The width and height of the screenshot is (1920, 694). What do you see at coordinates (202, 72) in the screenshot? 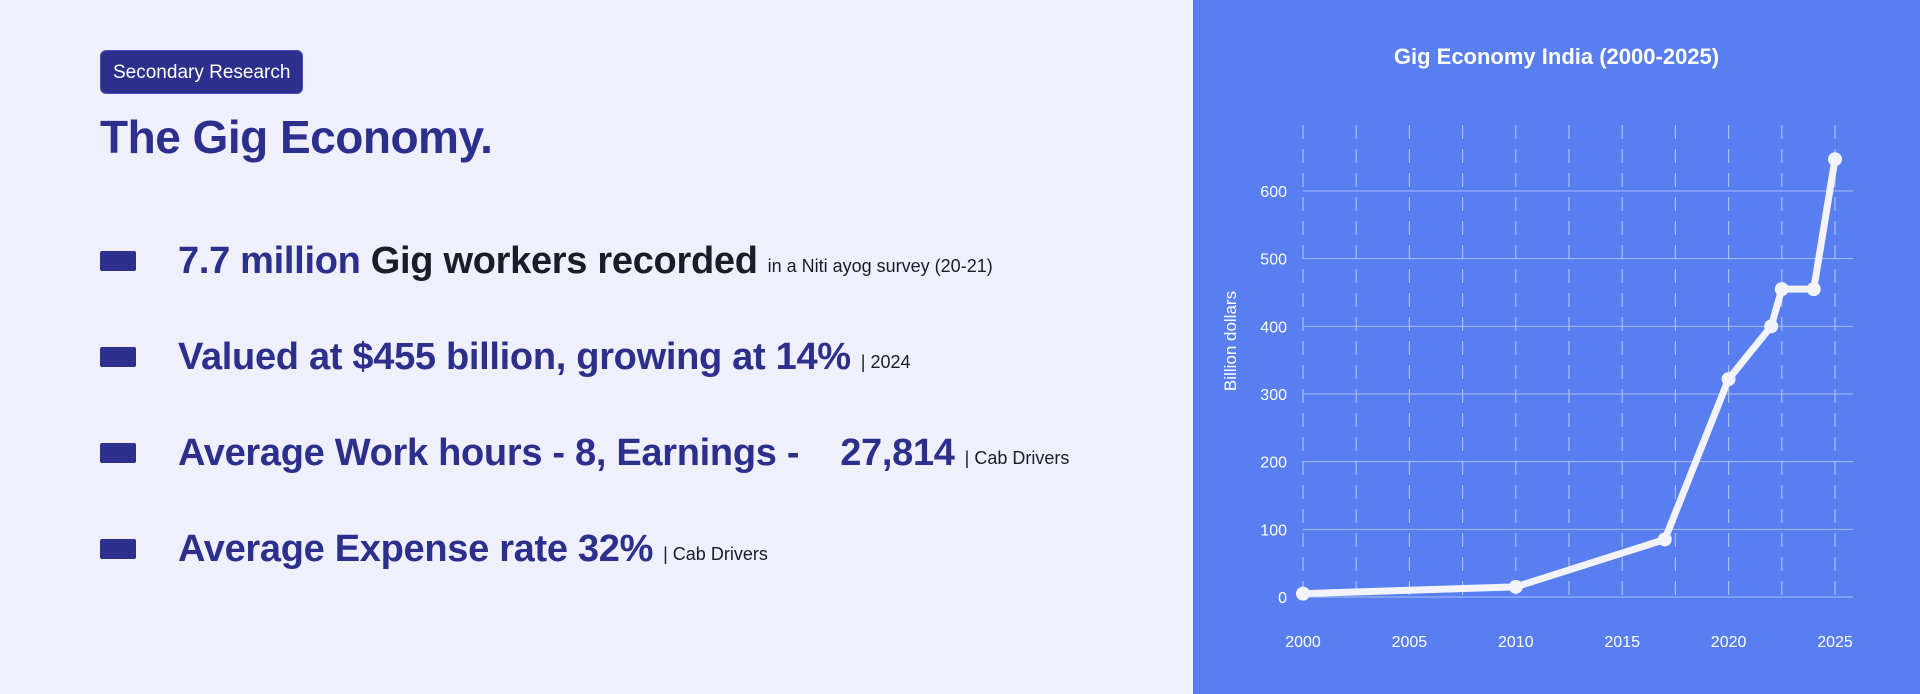
I see `section-tag: Secondary Research` at bounding box center [202, 72].